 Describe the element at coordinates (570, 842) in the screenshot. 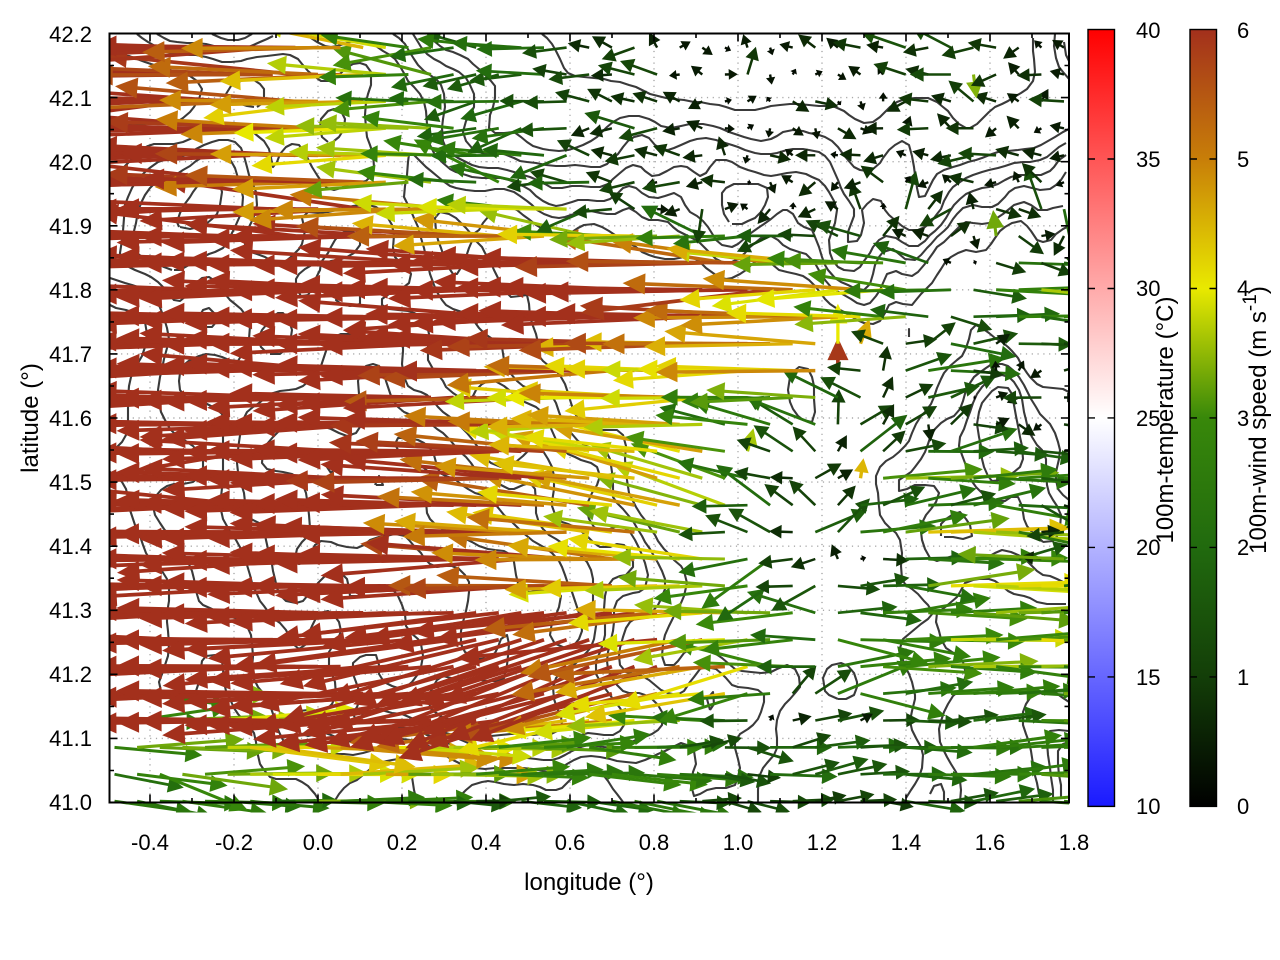

I see `svg-text: 0.6` at that location.